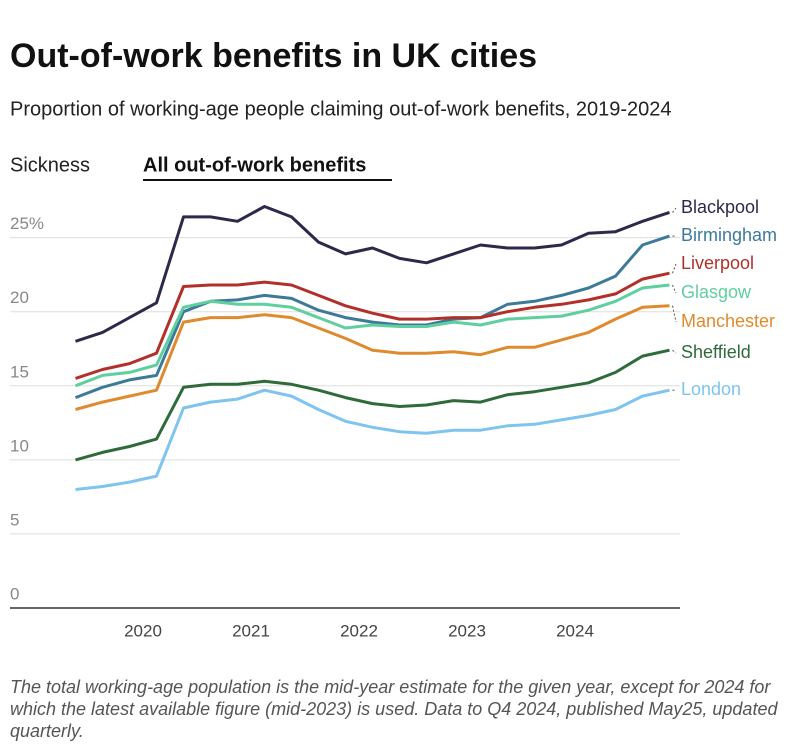 This screenshot has height=755, width=800. What do you see at coordinates (575, 630) in the screenshot?
I see `x-tick-label: 2024` at bounding box center [575, 630].